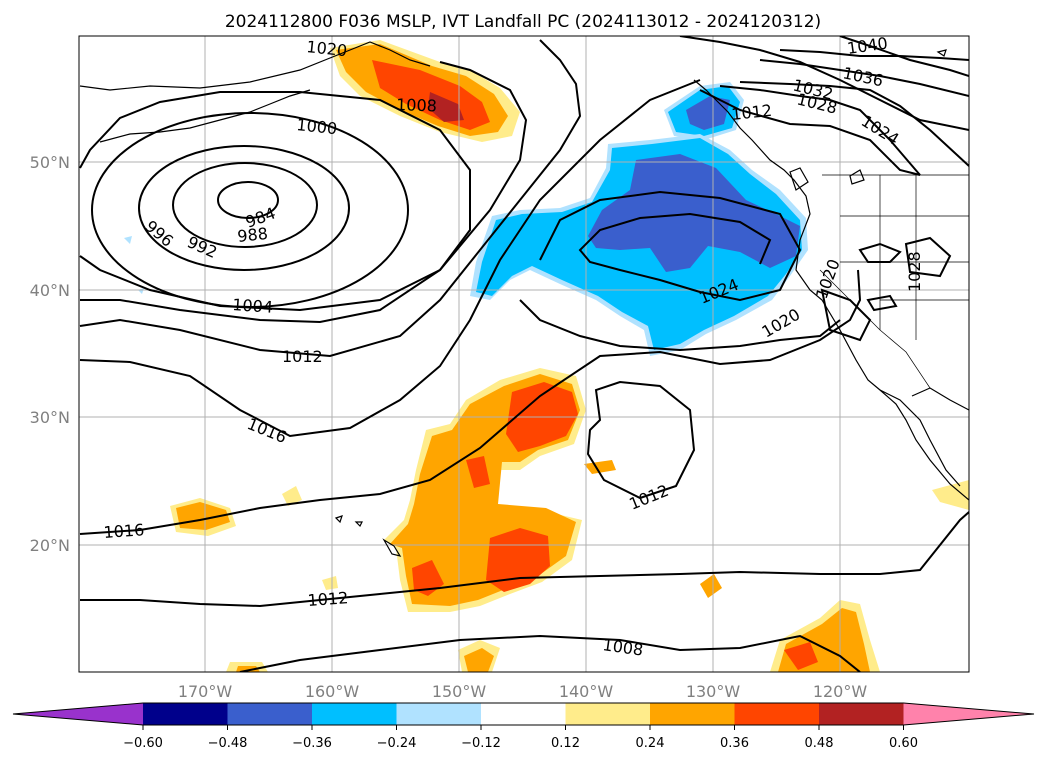 This screenshot has width=1047, height=765. Describe the element at coordinates (481, 743) in the screenshot. I see `colorbar-tick-label: −0.12` at that location.